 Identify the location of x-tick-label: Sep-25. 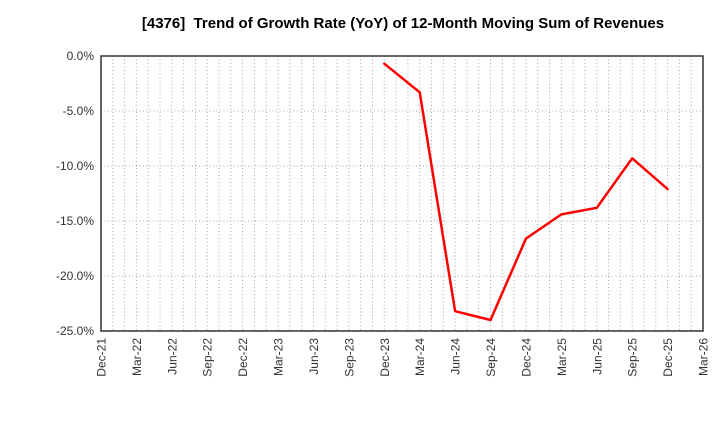
(633, 357).